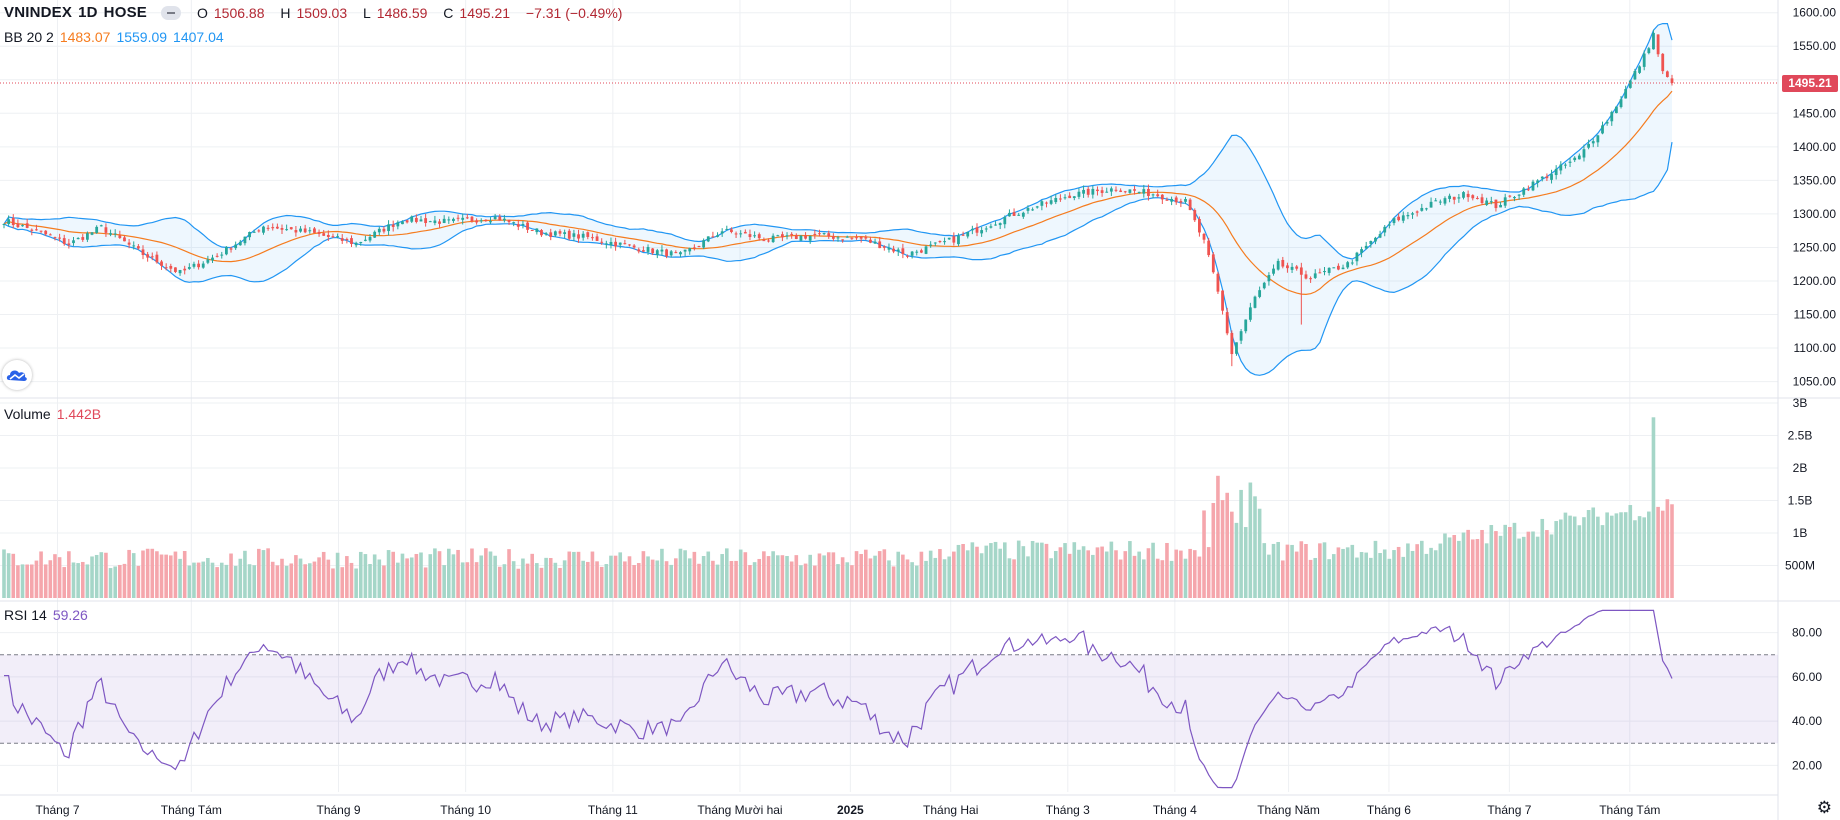  Describe the element at coordinates (25, 615) in the screenshot. I see `rsi-label: RSI 14` at that location.